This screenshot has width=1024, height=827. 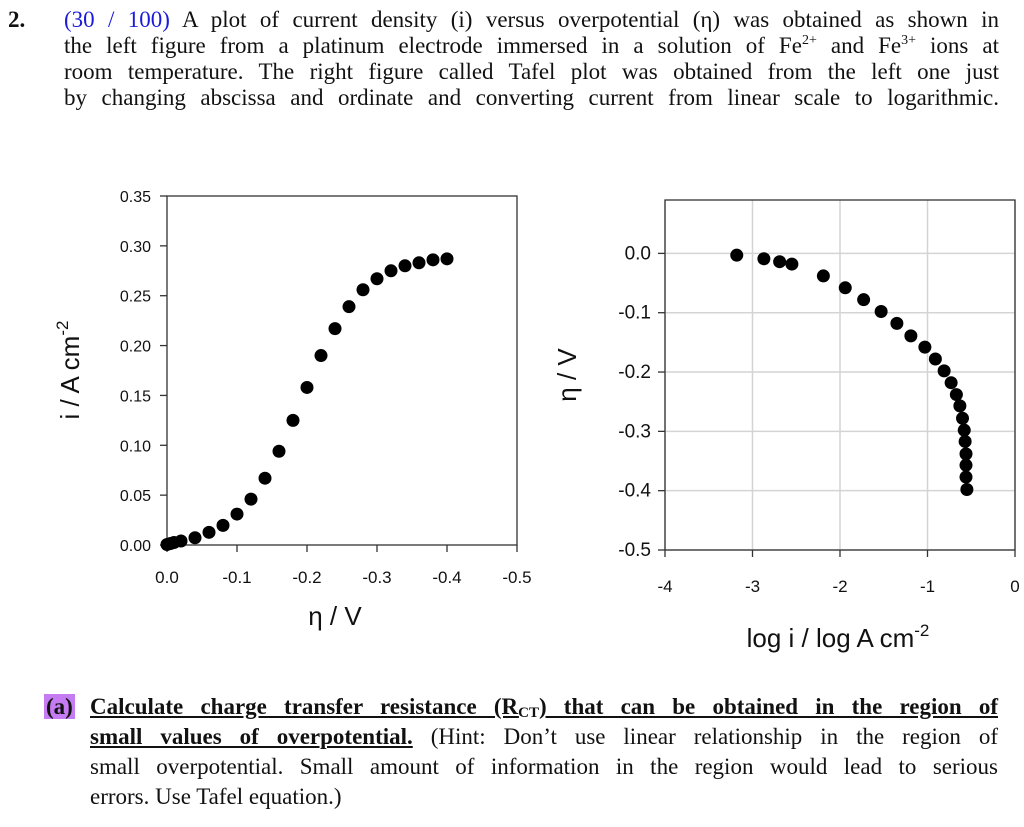 I want to click on y-tick-label: -0.3, so click(x=634, y=431).